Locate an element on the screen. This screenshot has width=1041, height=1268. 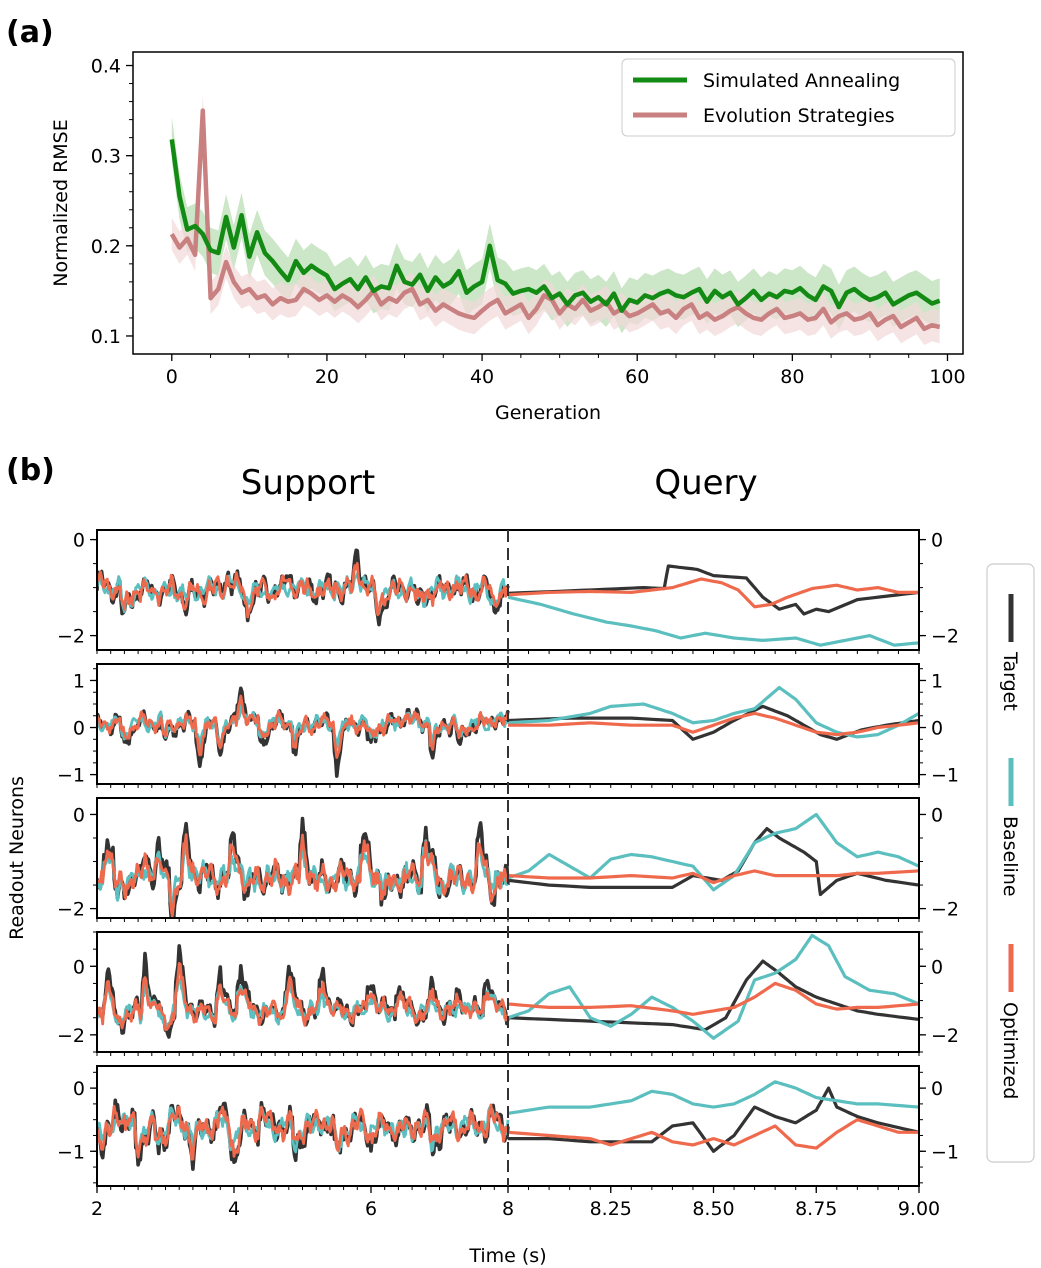
readout-legend-box is located at coordinates (1010, 863).